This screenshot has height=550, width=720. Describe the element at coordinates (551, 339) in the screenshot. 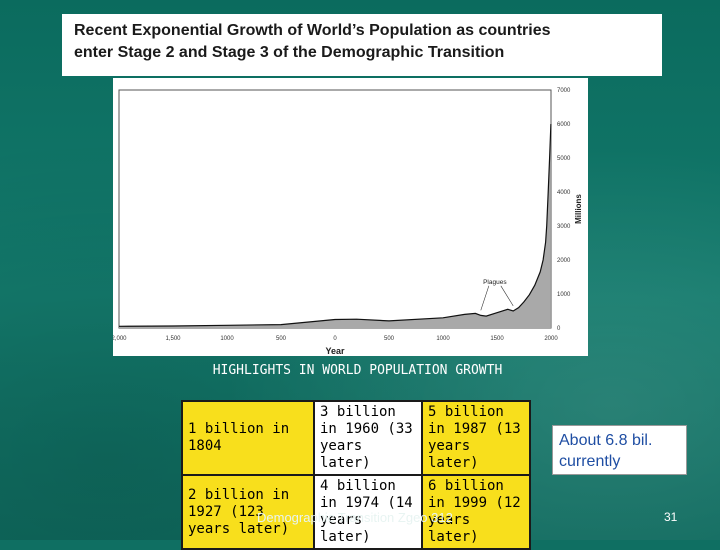

I see `x-tick-label: 2000` at that location.